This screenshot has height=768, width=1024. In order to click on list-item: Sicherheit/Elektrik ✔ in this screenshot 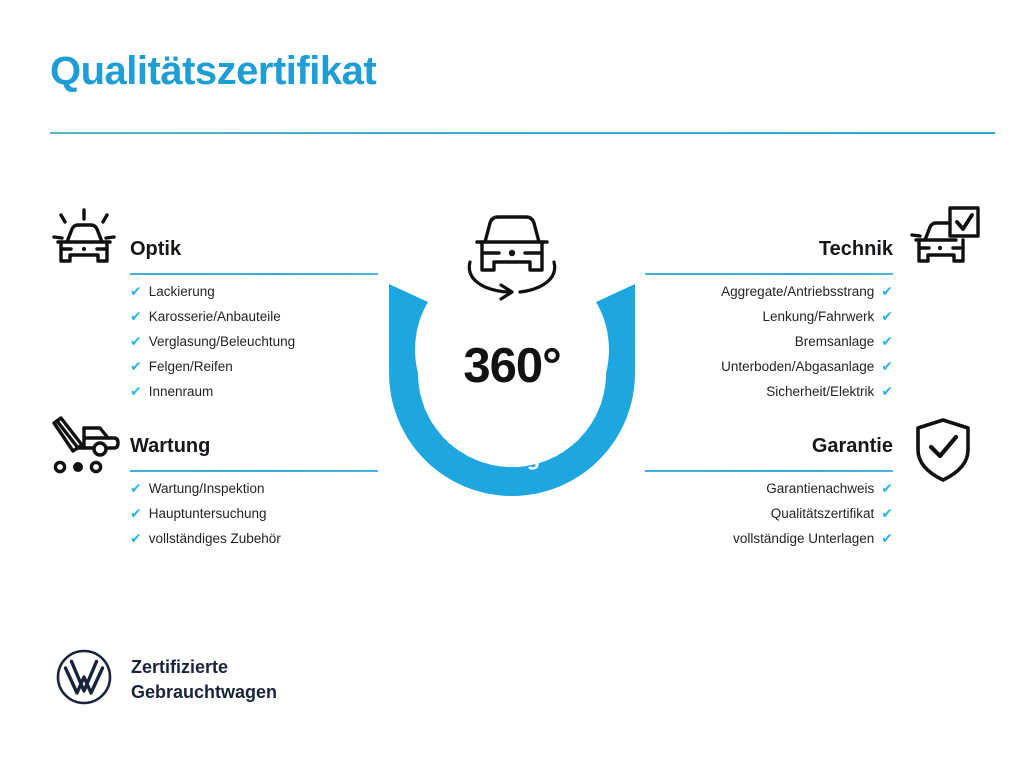, I will do `click(769, 391)`.